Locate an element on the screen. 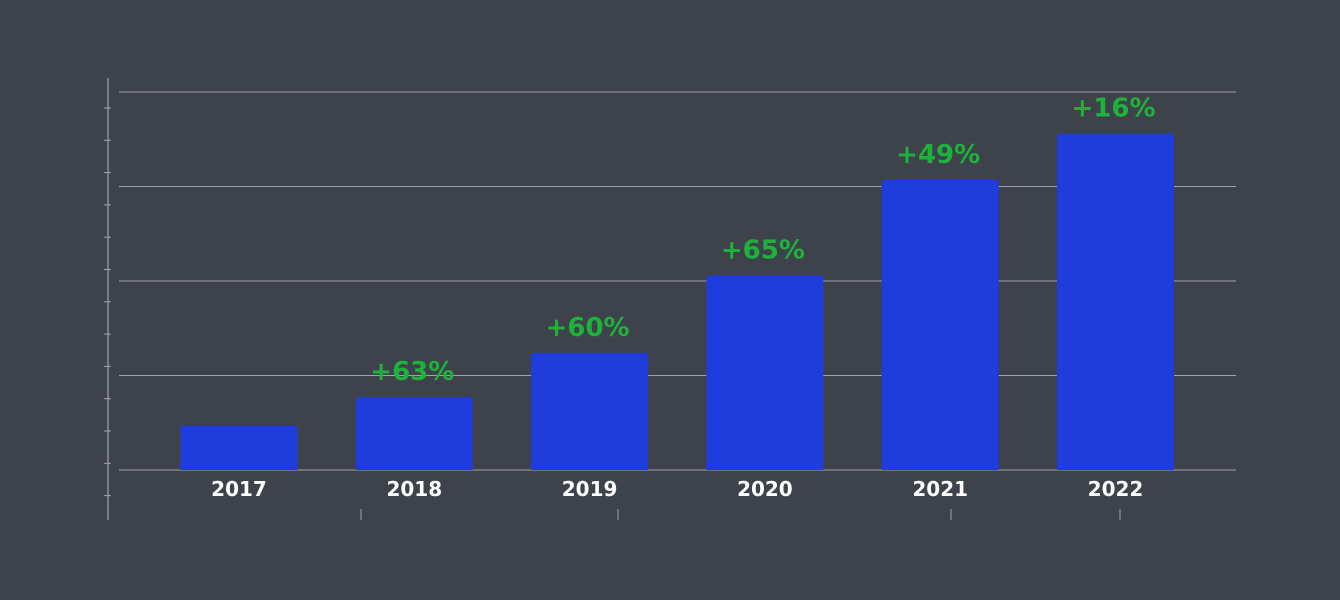 This screenshot has height=600, width=1340. x-tick-label: 2019 is located at coordinates (590, 489).